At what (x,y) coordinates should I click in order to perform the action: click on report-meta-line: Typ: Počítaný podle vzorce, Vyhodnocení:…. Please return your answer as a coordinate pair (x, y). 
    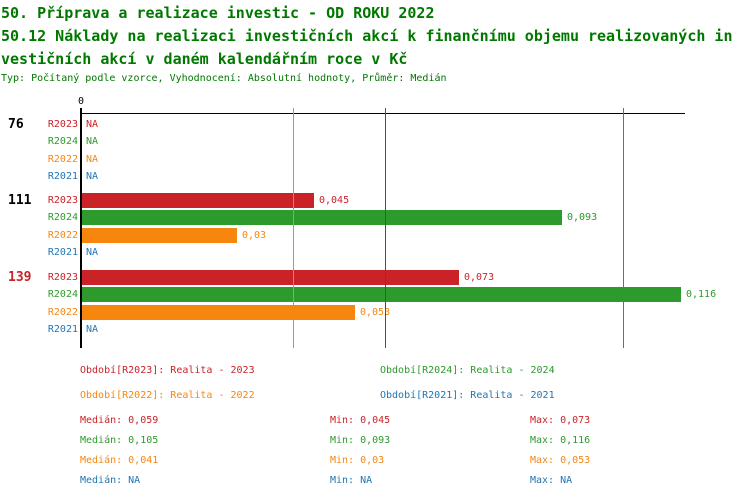
    Looking at the image, I should click on (224, 78).